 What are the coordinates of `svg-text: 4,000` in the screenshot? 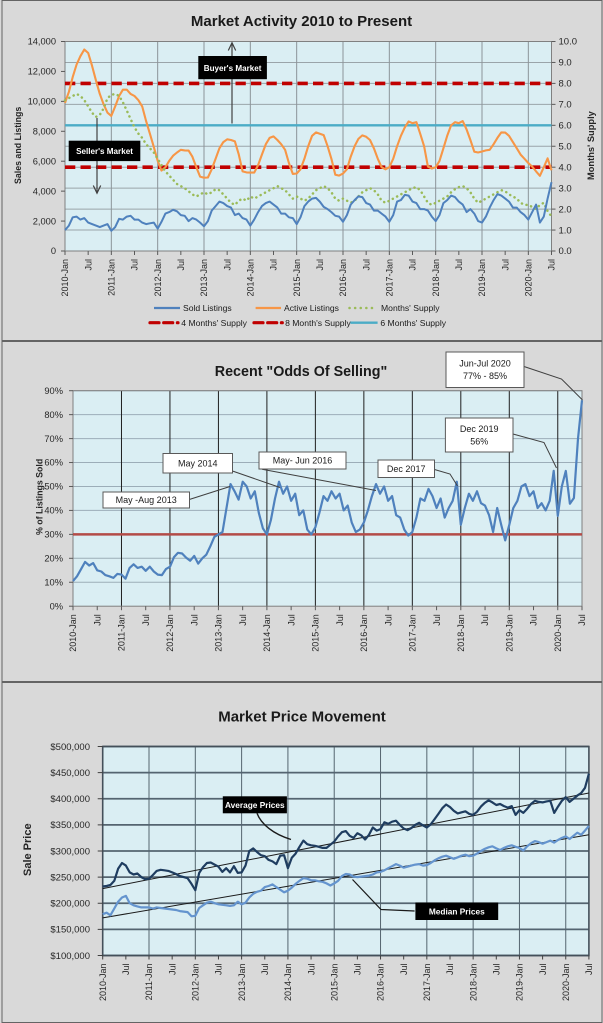 It's located at (44, 191).